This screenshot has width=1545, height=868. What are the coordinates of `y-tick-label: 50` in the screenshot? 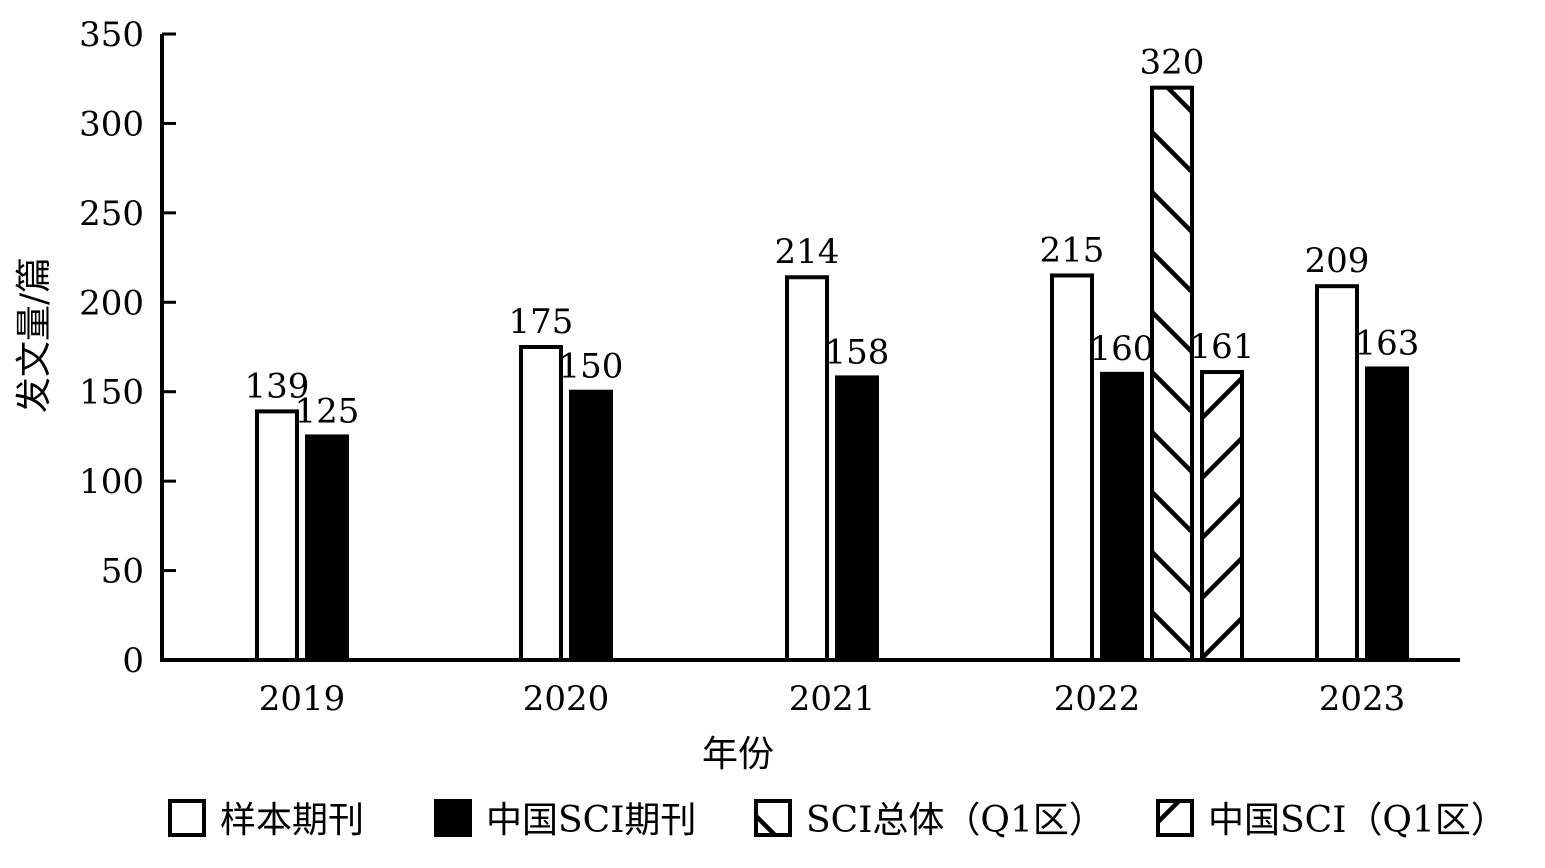 It's located at (122, 572).